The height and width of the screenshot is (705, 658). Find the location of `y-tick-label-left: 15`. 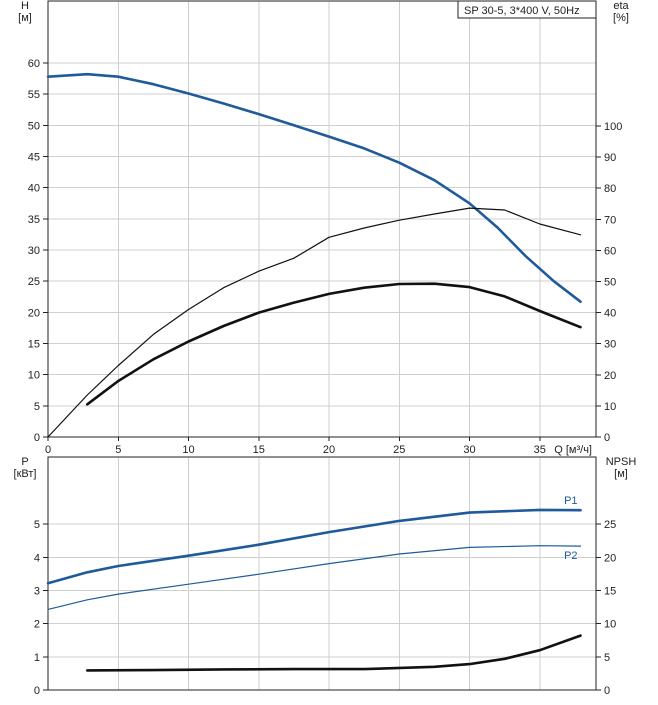

y-tick-label-left: 15 is located at coordinates (34, 345).